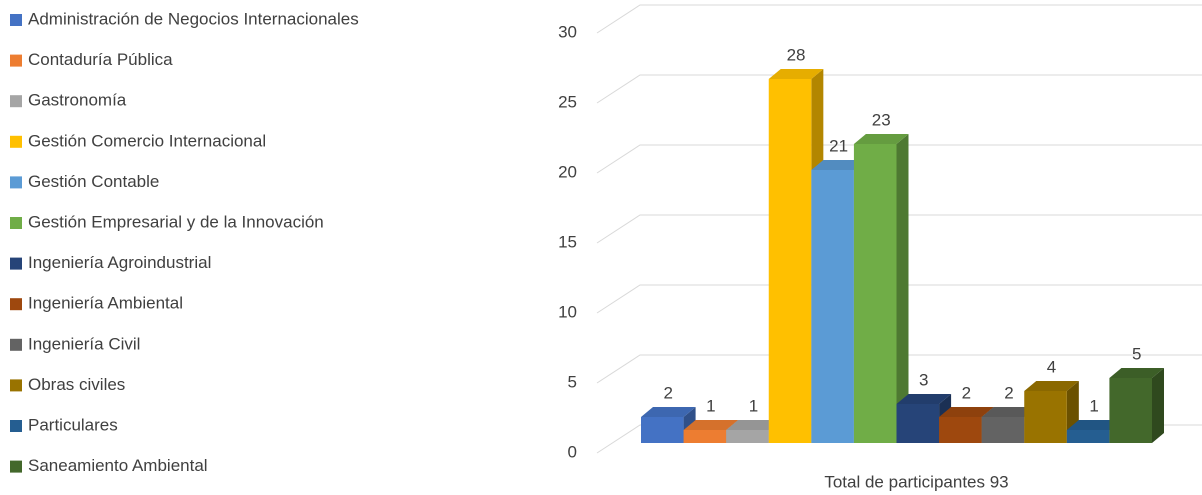 This screenshot has width=1202, height=495. Describe the element at coordinates (176, 221) in the screenshot. I see `legend-label: Gestión Empresarial y de la Innovación` at that location.